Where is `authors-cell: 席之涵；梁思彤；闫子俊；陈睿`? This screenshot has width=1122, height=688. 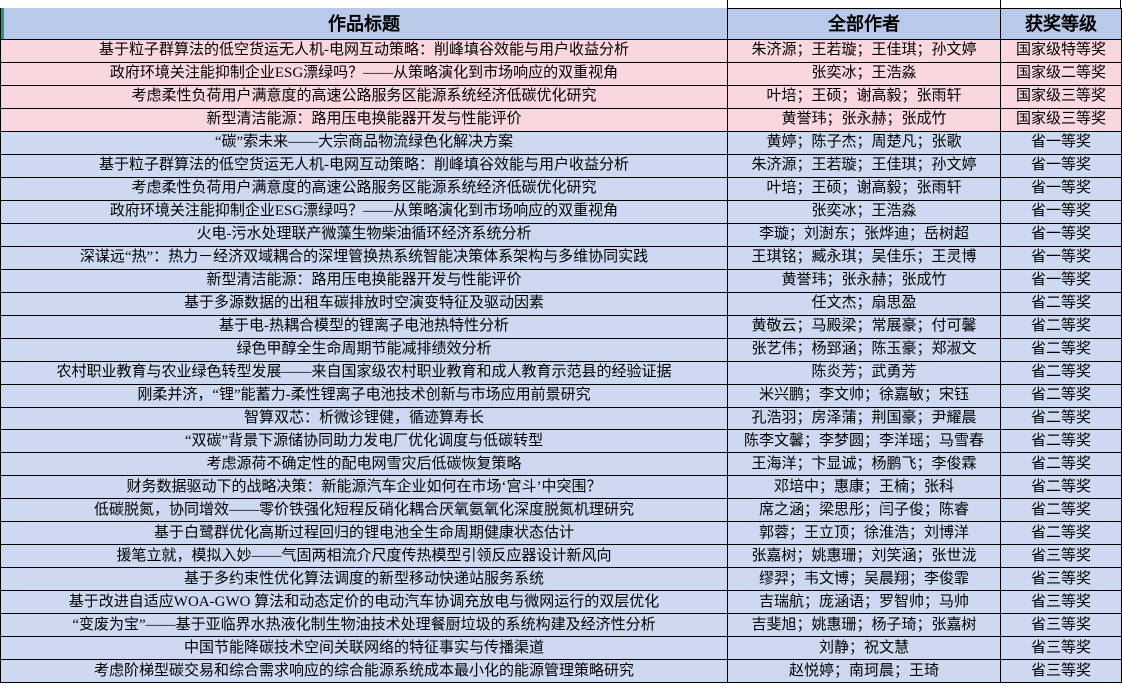 authors-cell: 席之涵；梁思彤；闫子俊；陈睿 is located at coordinates (864, 511).